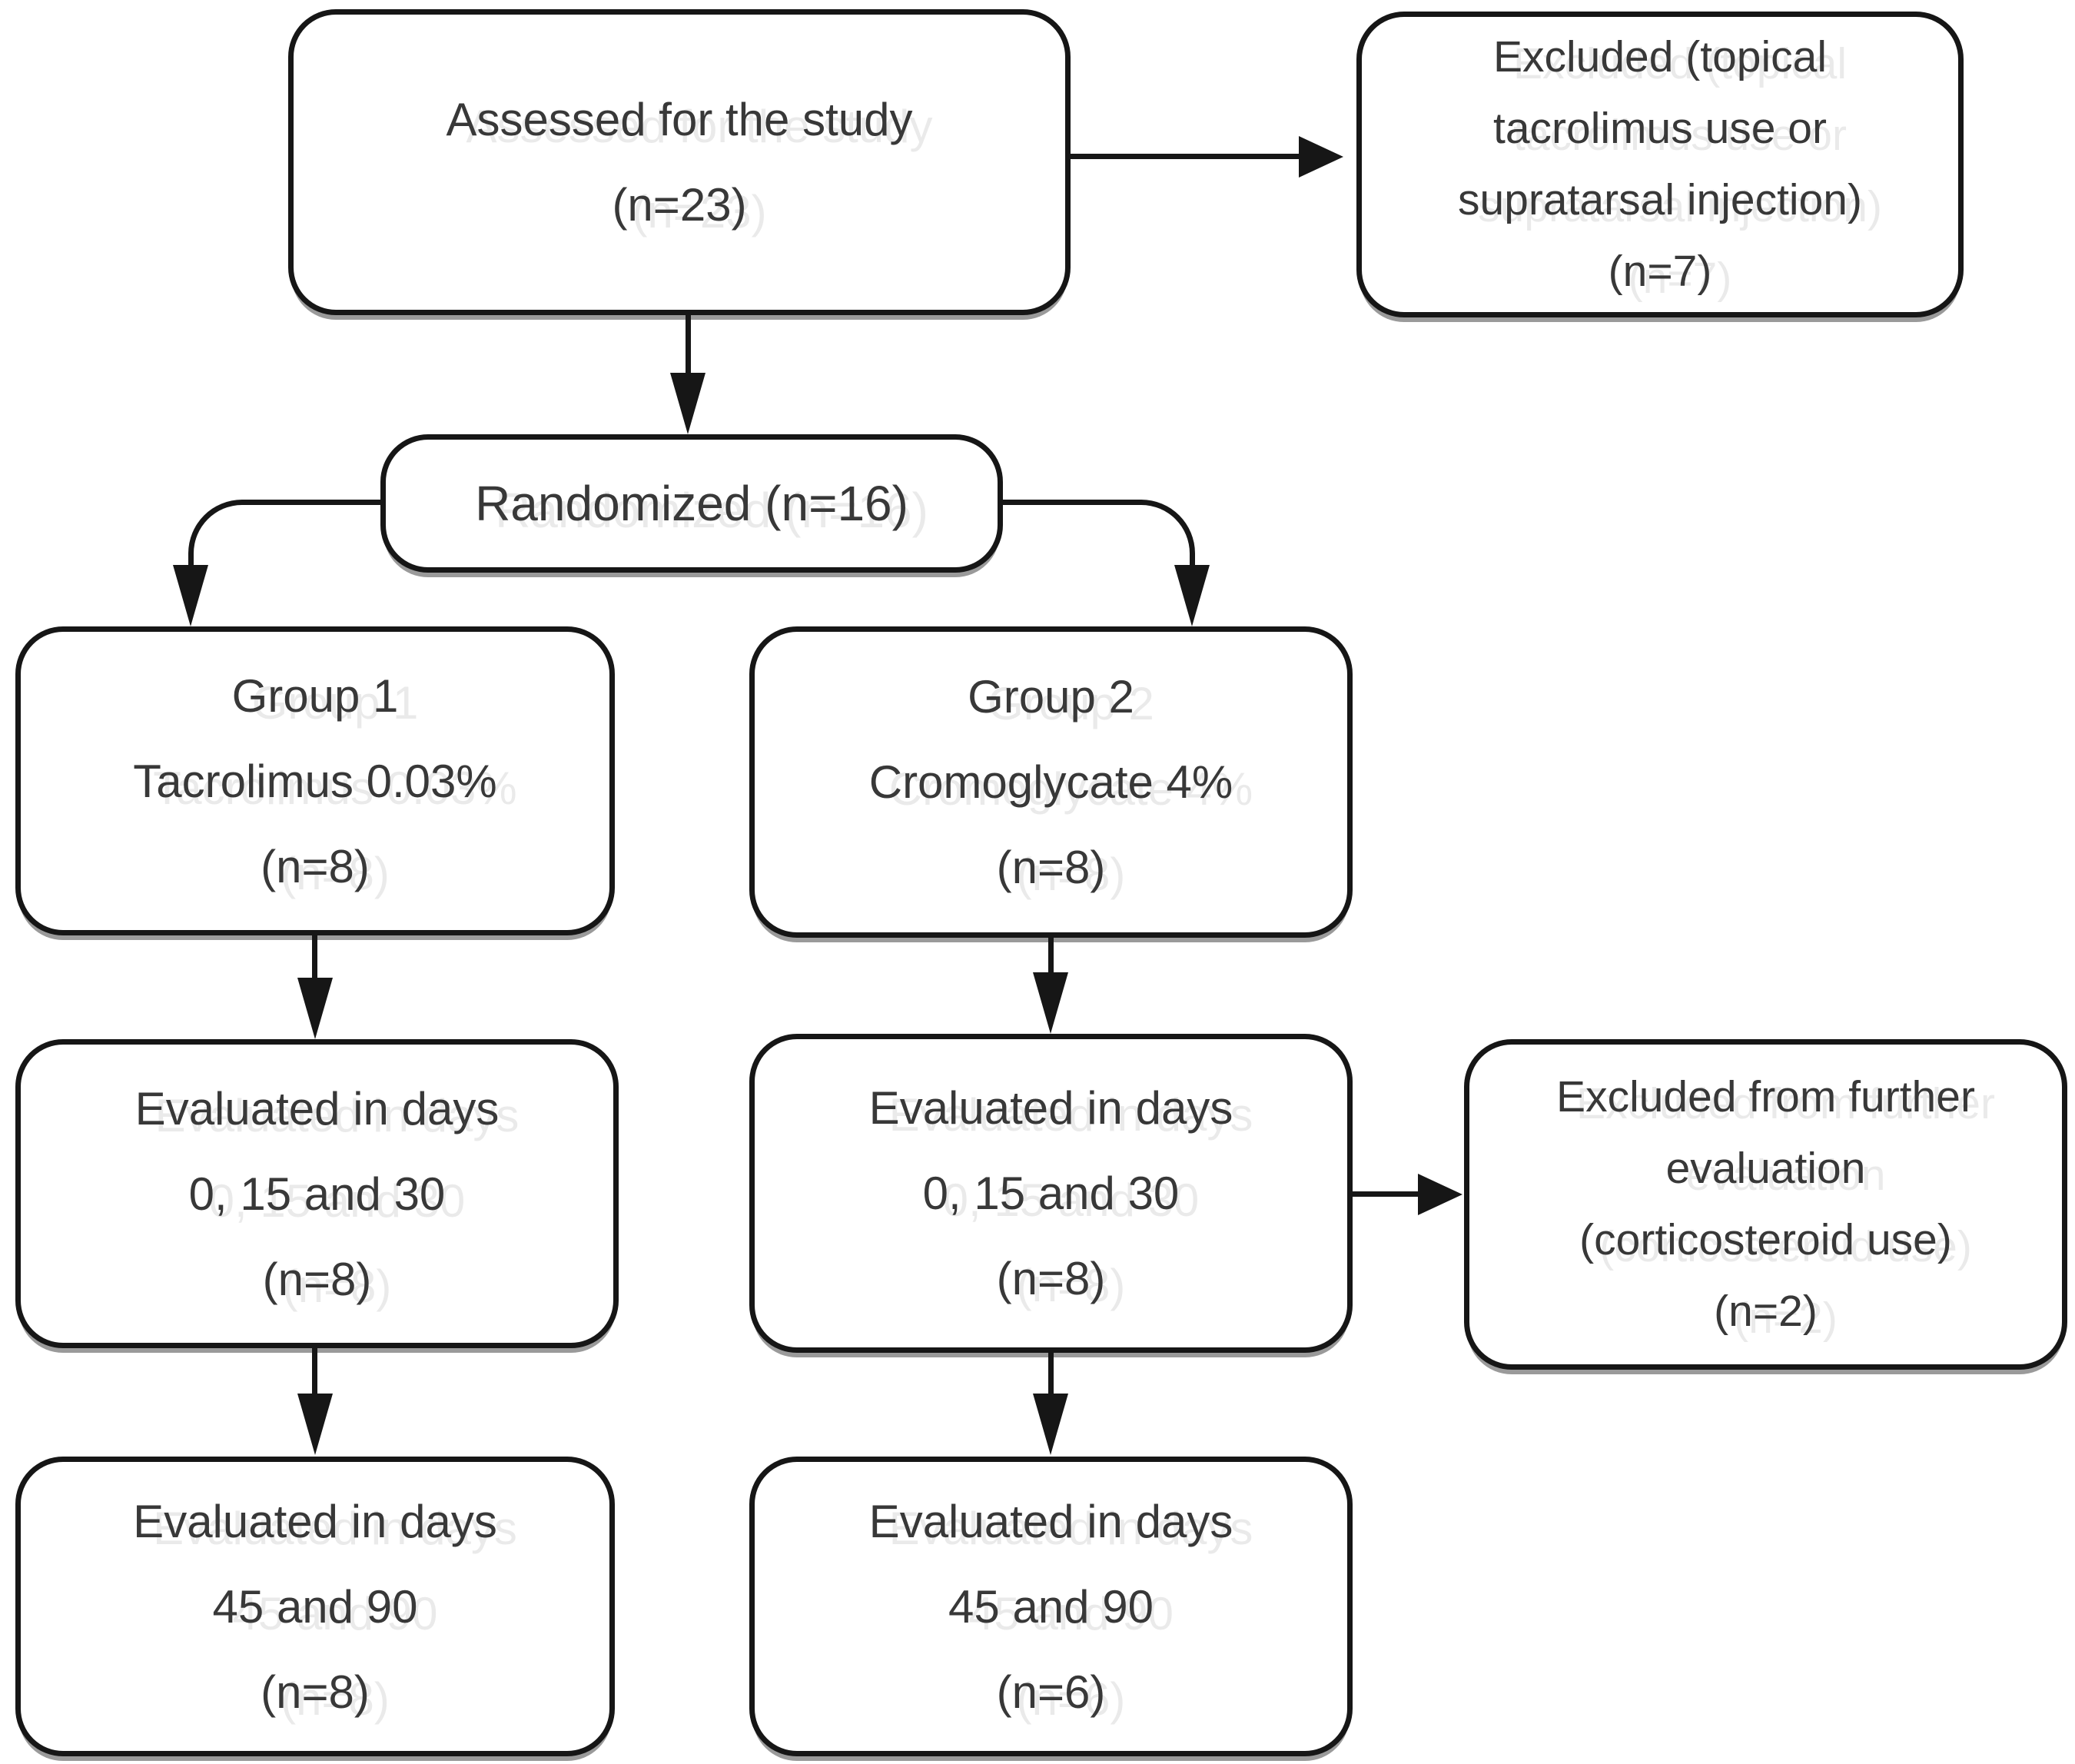  I want to click on connector-randomized-to-group2, so click(1099, 533).